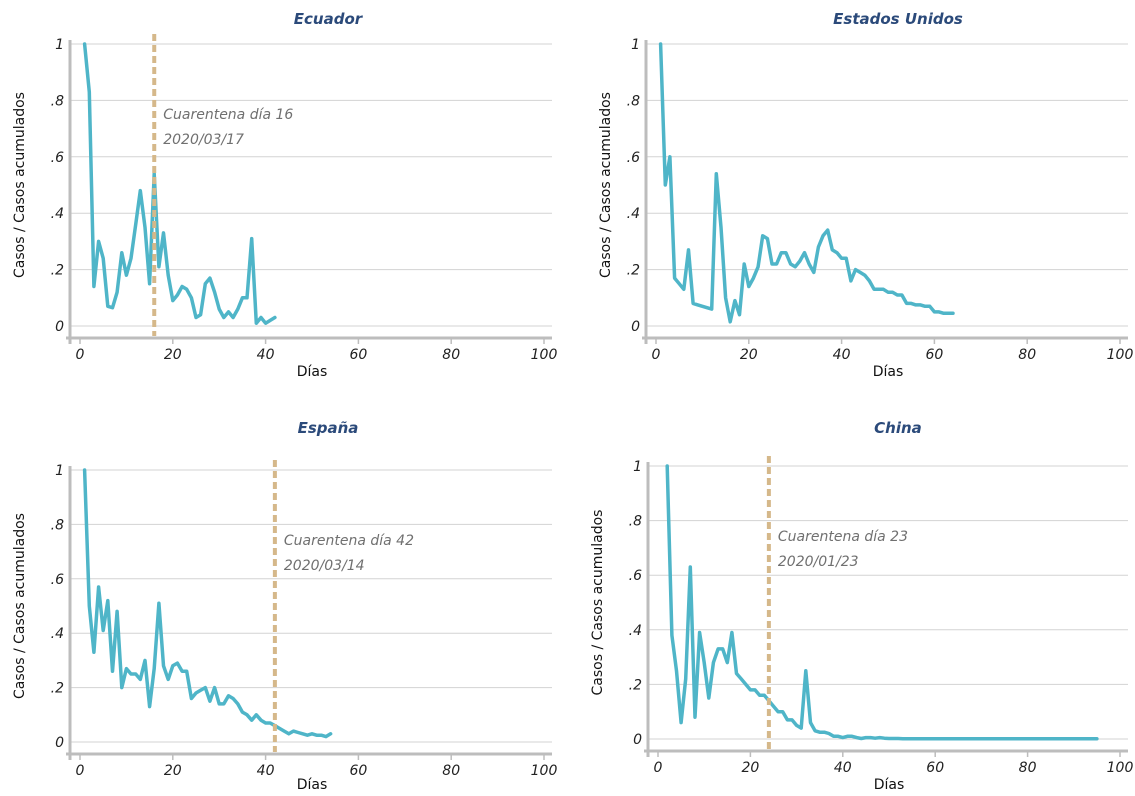  What do you see at coordinates (749, 355) in the screenshot?
I see `panel-2-xtick-label: 20` at bounding box center [749, 355].